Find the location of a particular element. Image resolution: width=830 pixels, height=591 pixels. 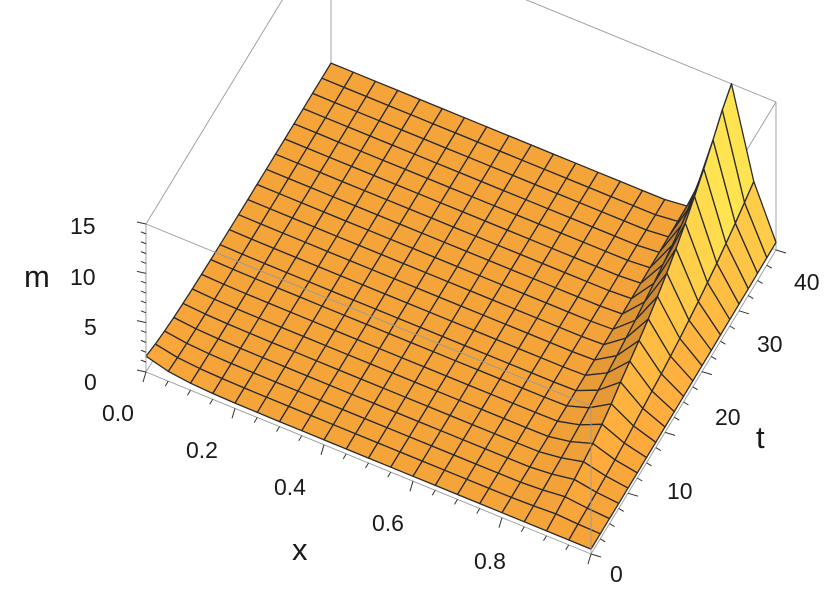

z-tick-5: 5 is located at coordinates (90, 327).